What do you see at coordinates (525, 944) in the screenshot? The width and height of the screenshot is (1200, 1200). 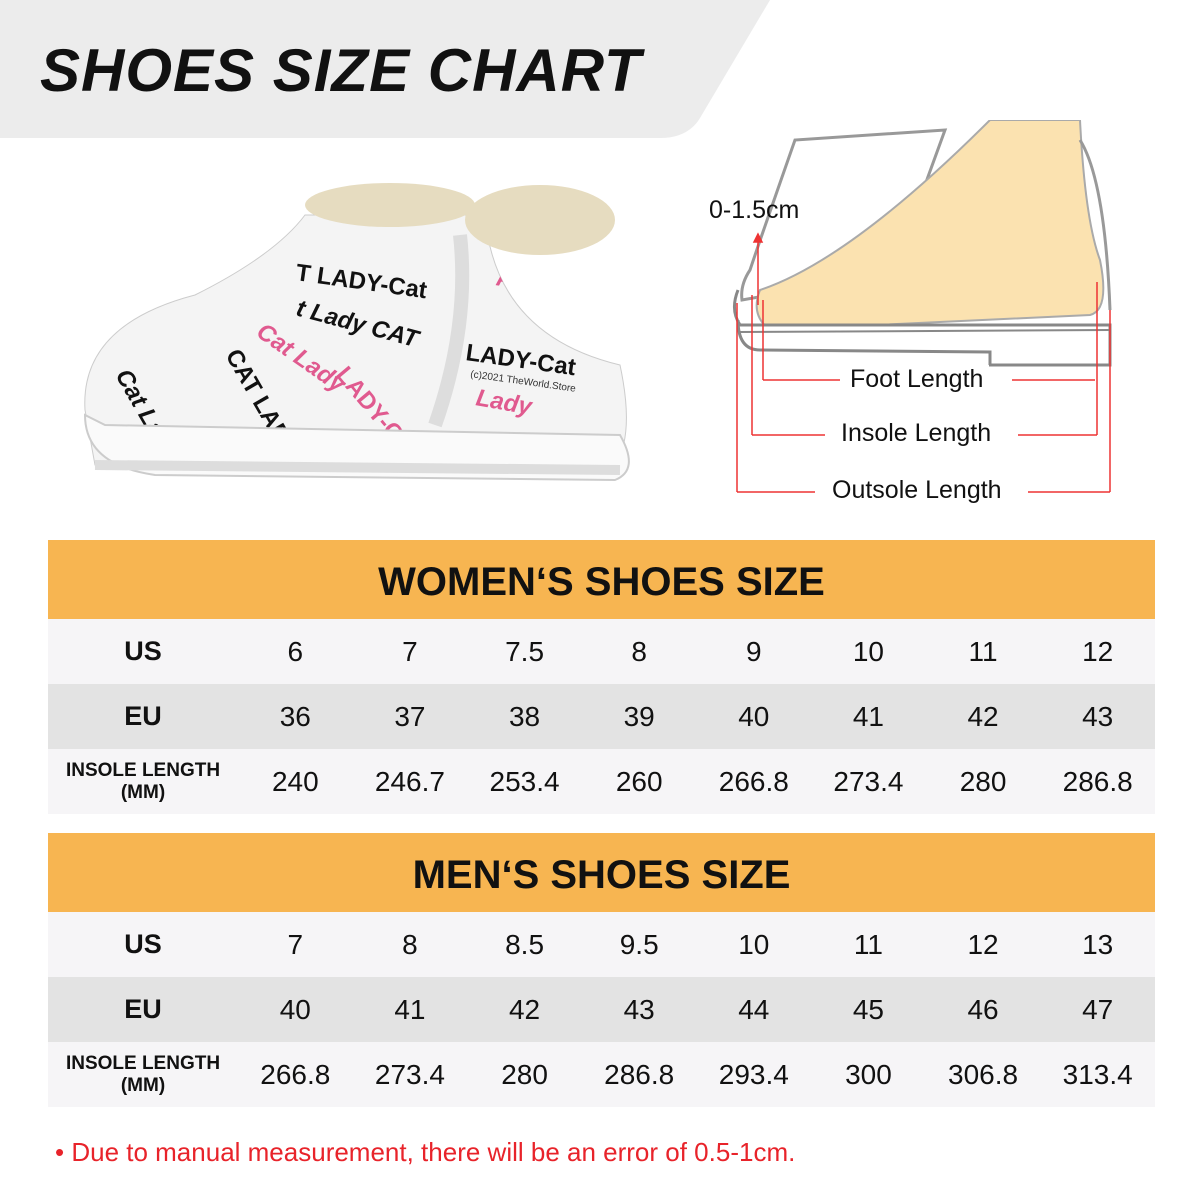 I see `table-cell: 8.5` at bounding box center [525, 944].